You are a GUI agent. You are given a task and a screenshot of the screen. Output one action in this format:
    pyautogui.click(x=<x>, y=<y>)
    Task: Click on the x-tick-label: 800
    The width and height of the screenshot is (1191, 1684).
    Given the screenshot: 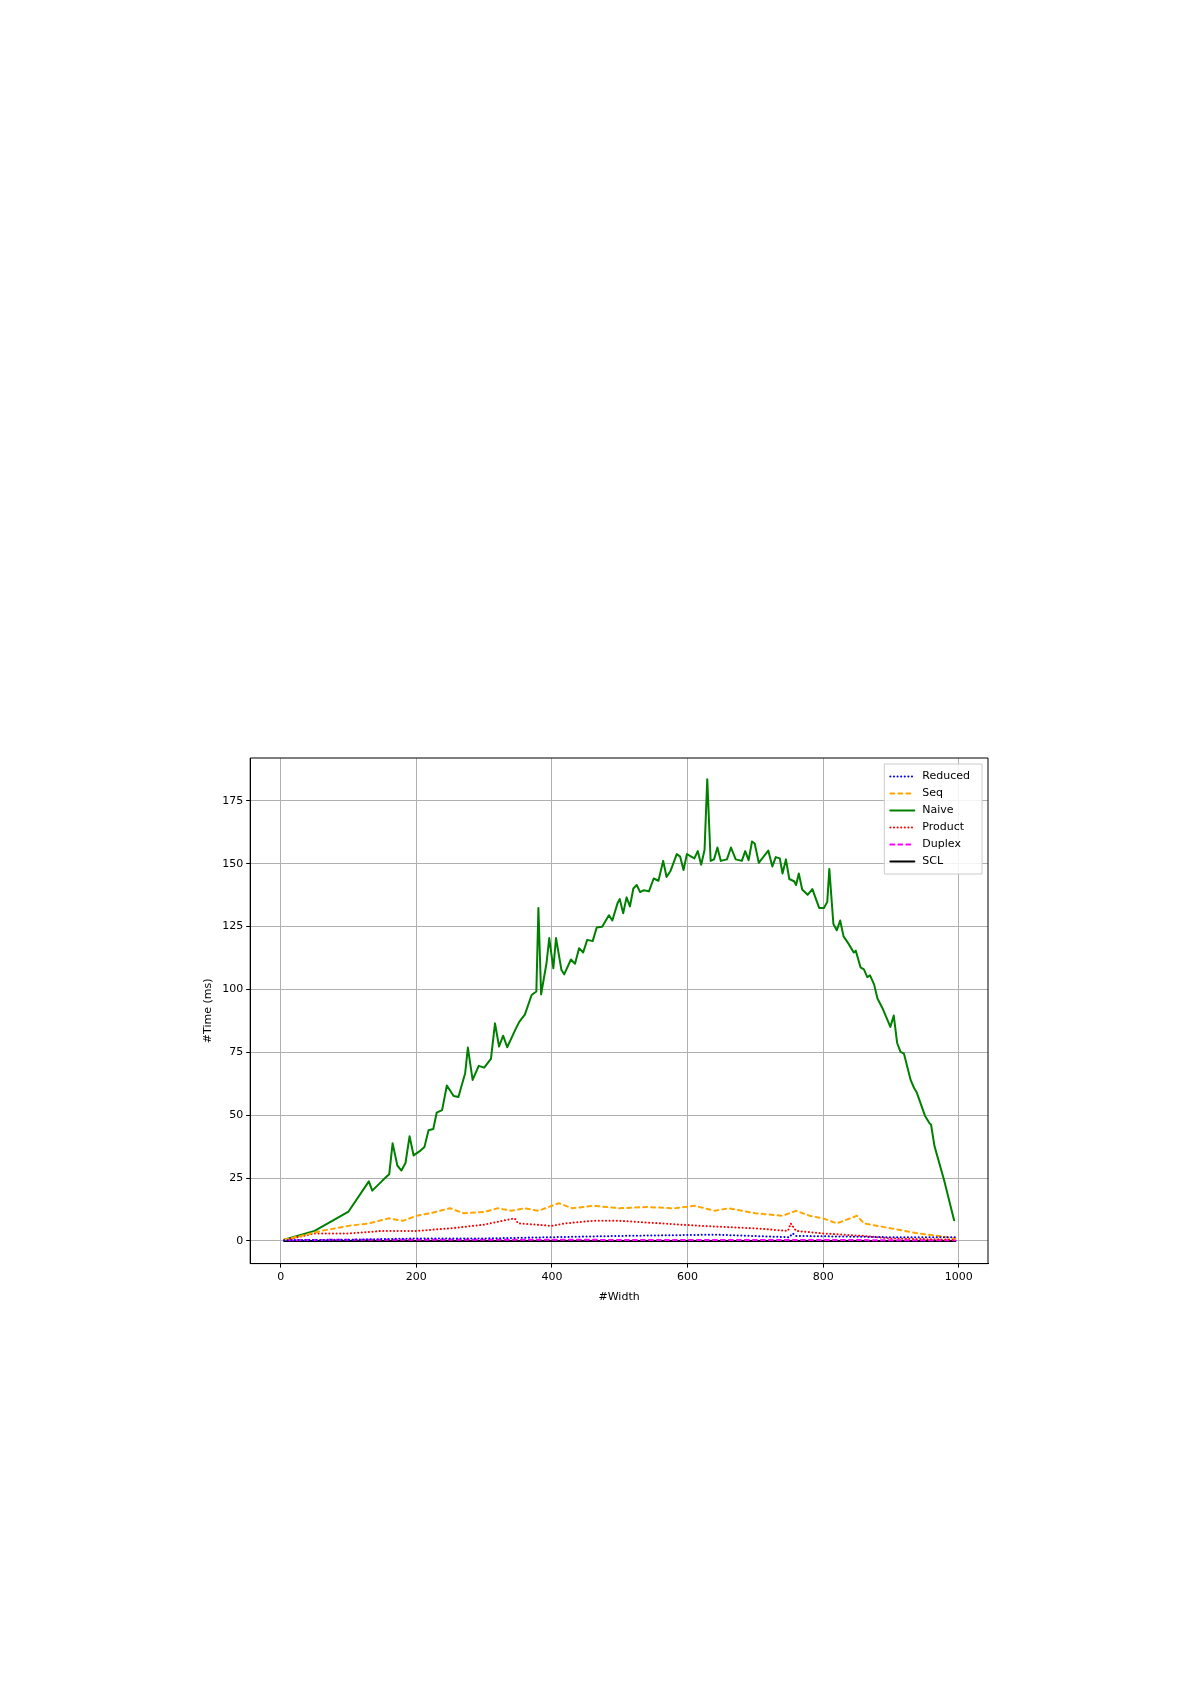 What is the action you would take?
    pyautogui.click(x=823, y=1277)
    